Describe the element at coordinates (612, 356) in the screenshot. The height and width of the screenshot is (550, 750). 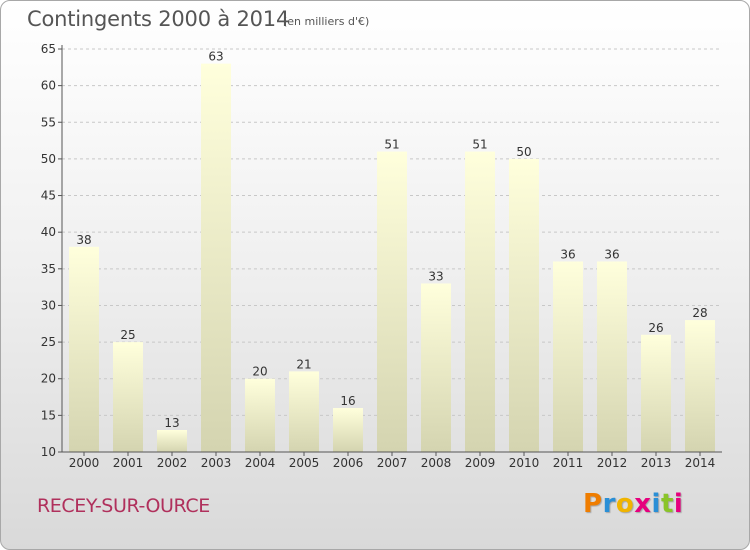
I see `bar-2012` at that location.